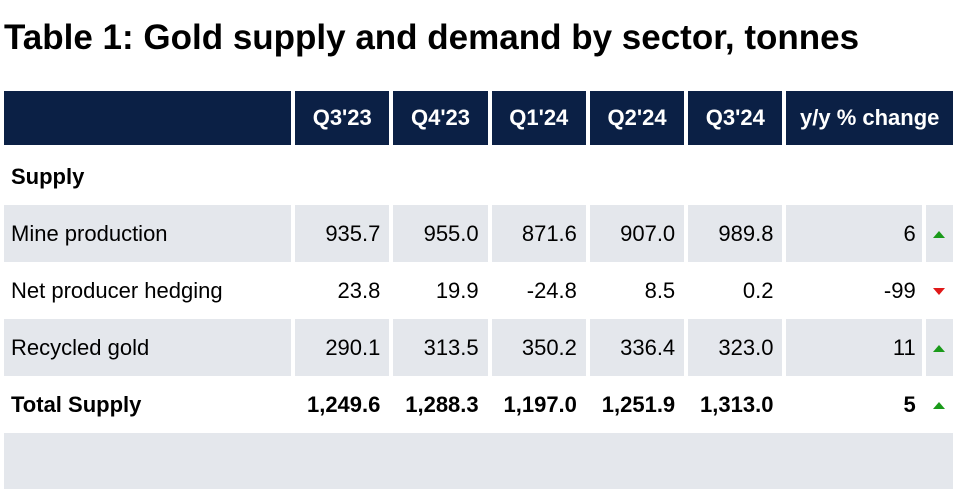 This screenshot has height=493, width=957. I want to click on cell-value: 8.5, so click(660, 290).